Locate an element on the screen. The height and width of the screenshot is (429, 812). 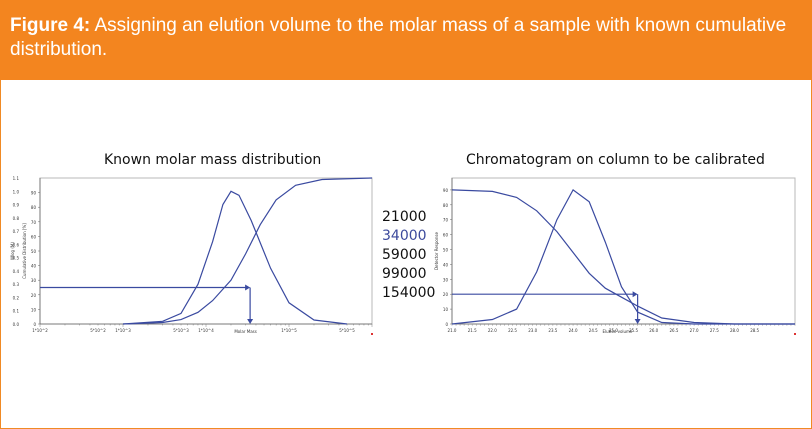
pct-cell: 75% is located at coordinates (340, 274).